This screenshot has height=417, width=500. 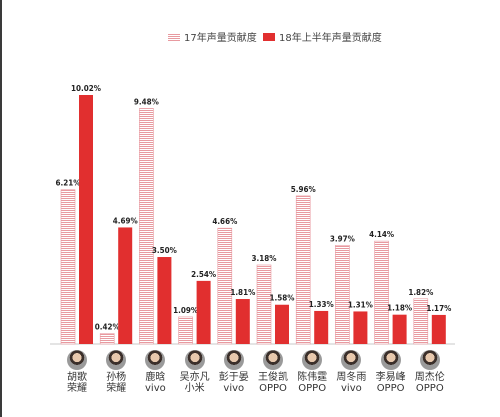 What do you see at coordinates (155, 377) in the screenshot?
I see `x-tick-label-name: 鹿晗` at bounding box center [155, 377].